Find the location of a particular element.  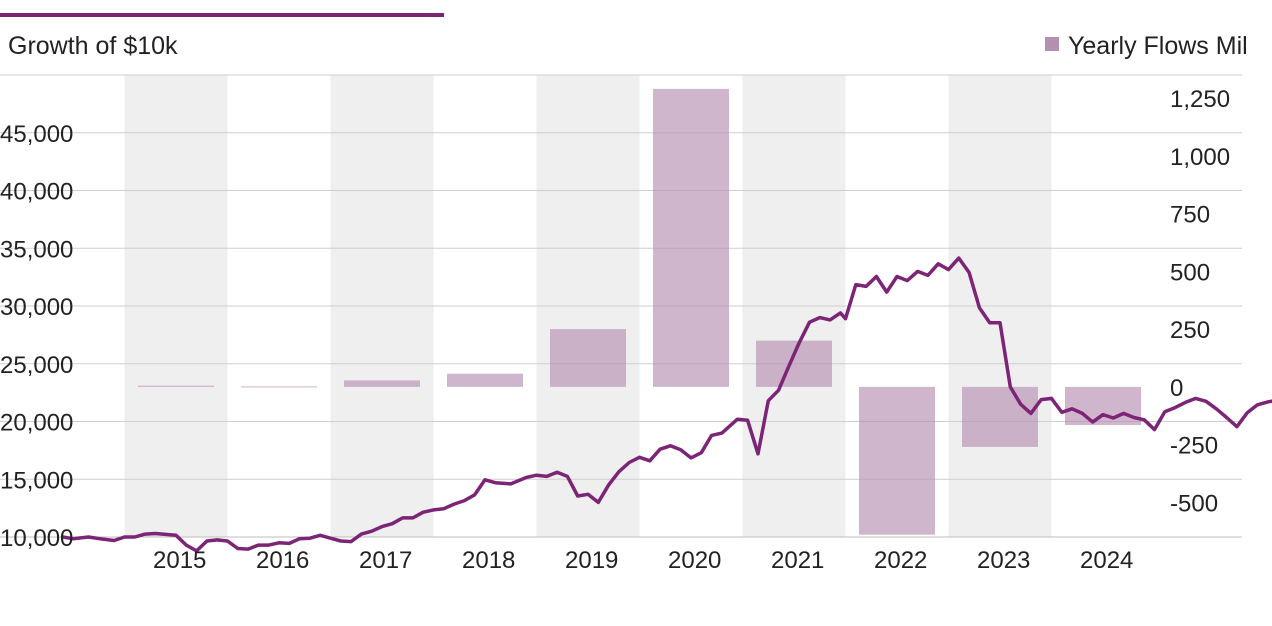

x-tick-label: 2018 is located at coordinates (488, 560).